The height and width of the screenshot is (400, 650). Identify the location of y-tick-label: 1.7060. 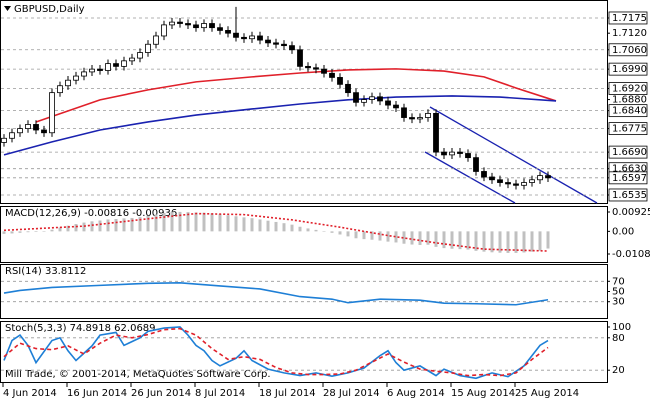
(629, 50).